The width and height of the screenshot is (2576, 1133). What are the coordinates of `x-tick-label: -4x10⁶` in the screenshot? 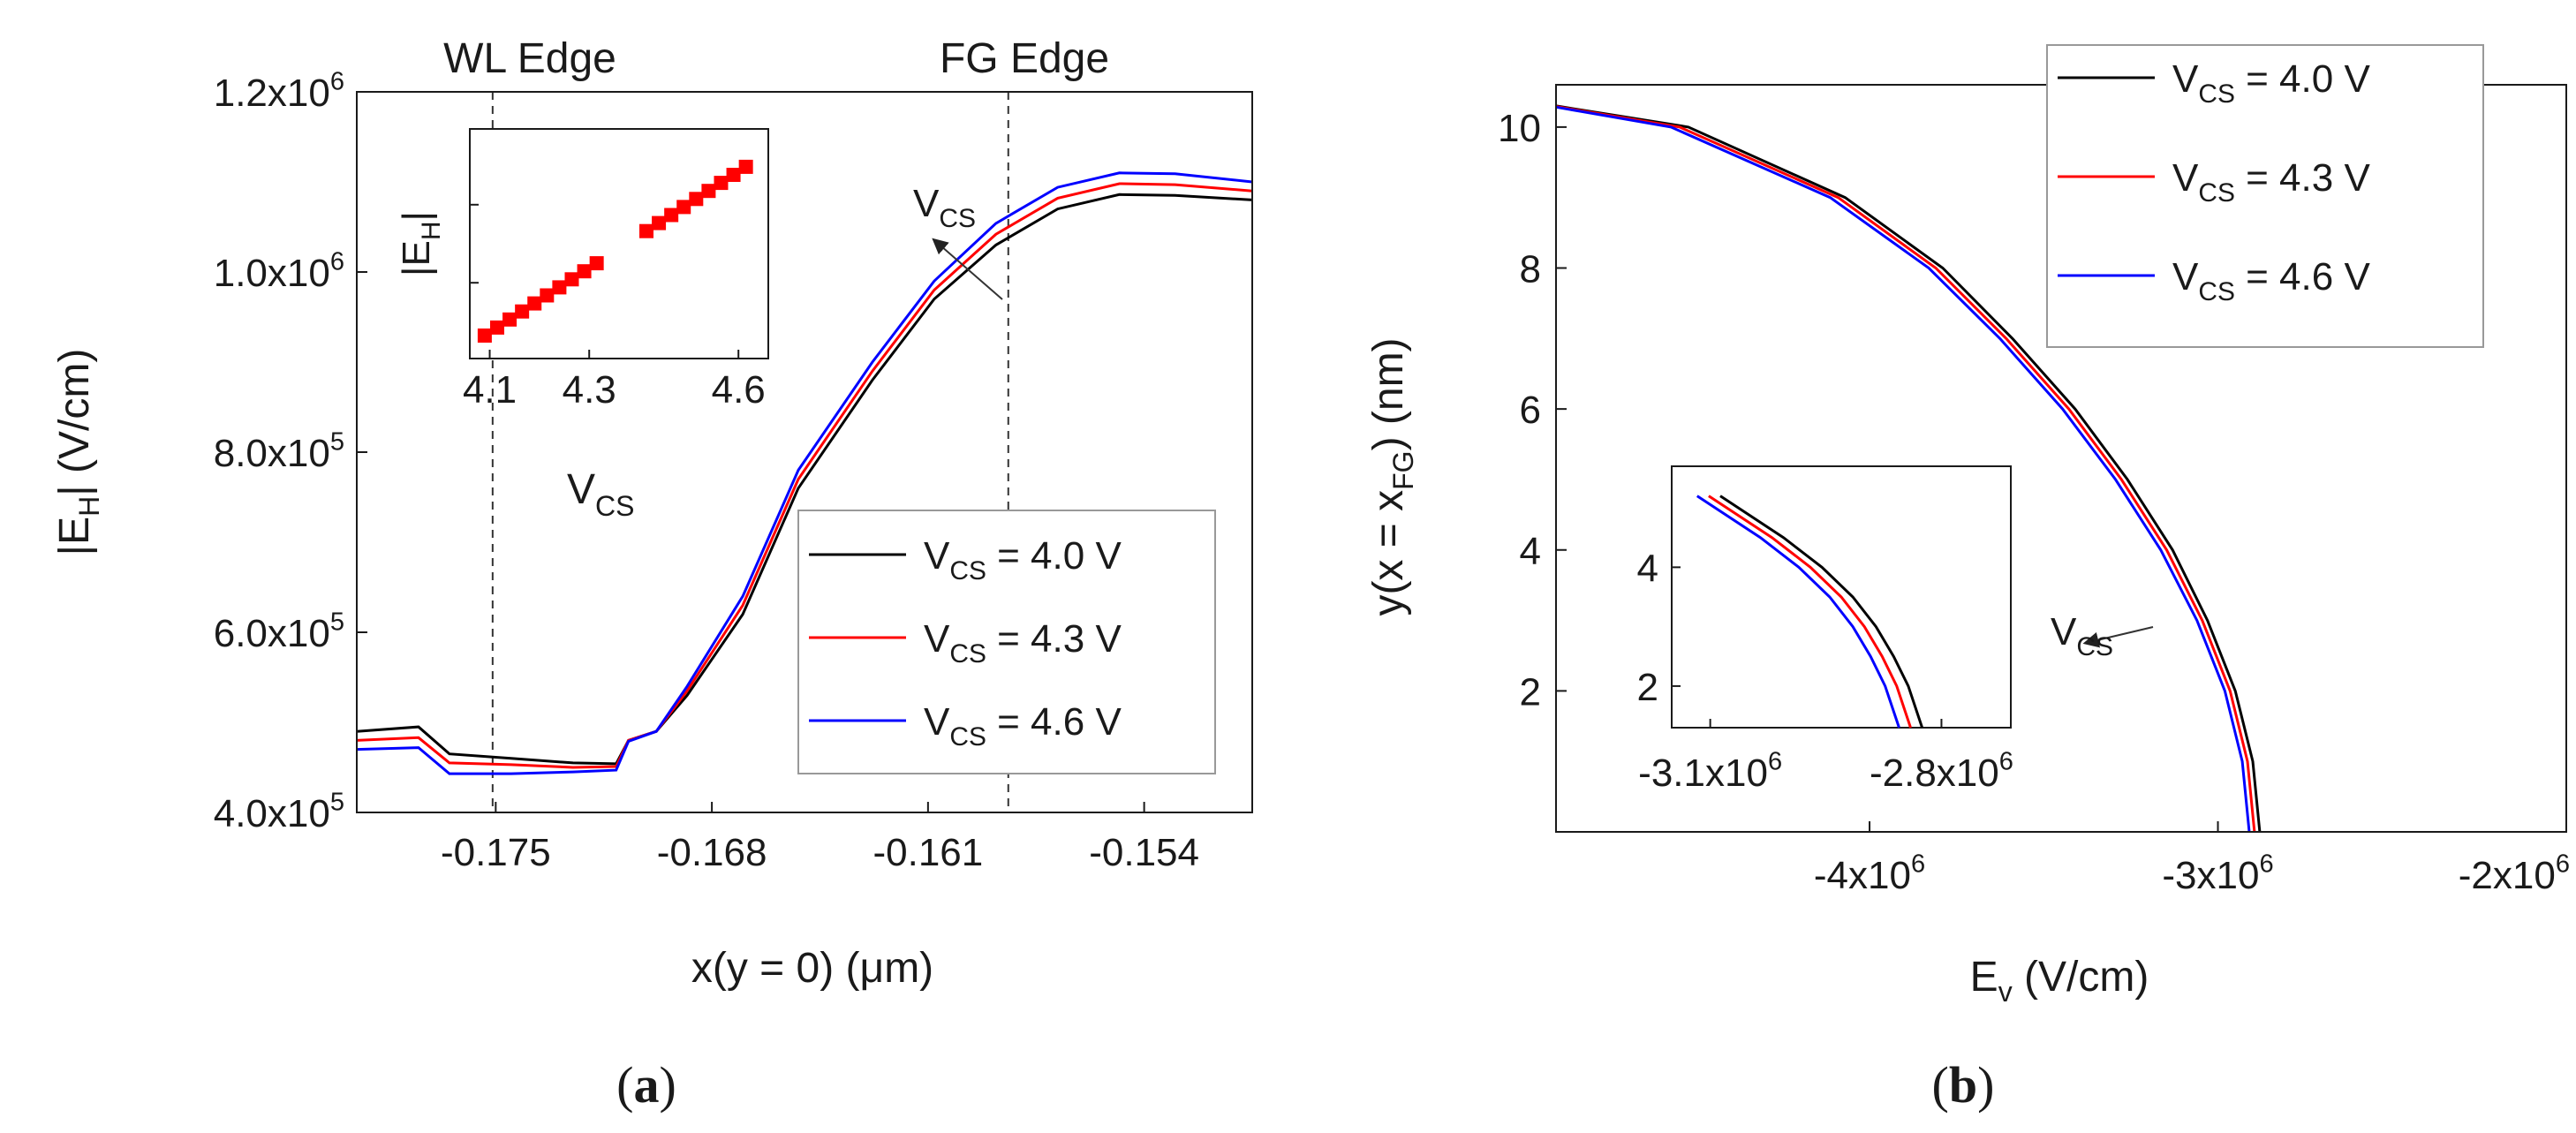 It's located at (1869, 873).